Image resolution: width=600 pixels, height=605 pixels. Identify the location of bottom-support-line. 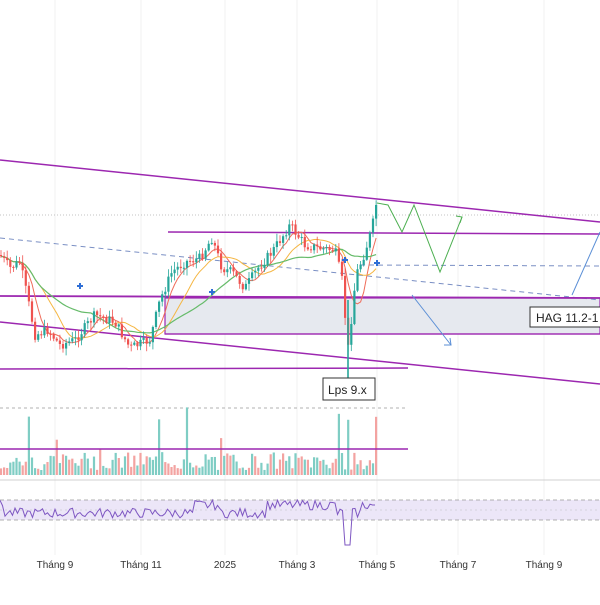
(204, 368).